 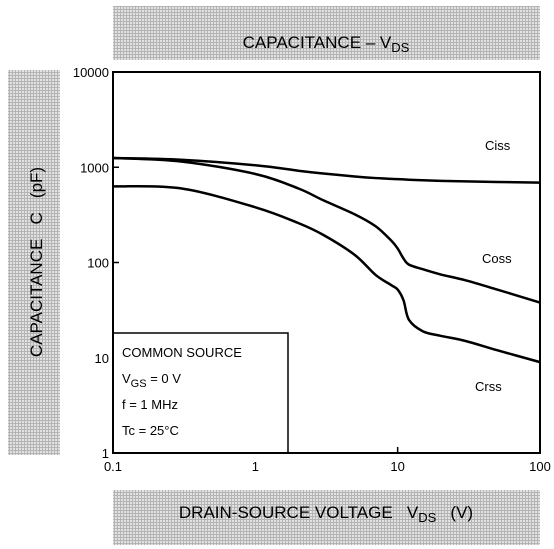 I want to click on y-tick-label: 10, so click(x=102, y=358).